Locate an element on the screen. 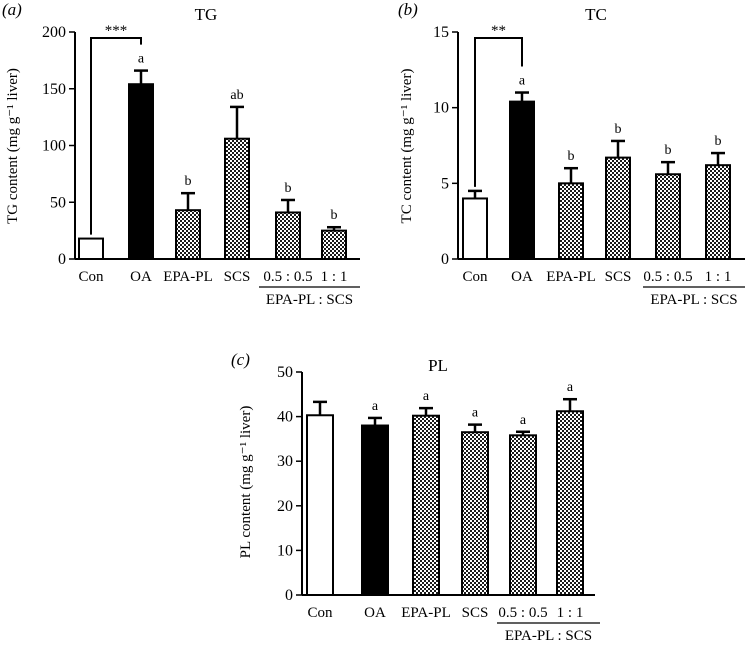 Image resolution: width=750 pixels, height=653 pixels. y-tick-label: 20 is located at coordinates (285, 506).